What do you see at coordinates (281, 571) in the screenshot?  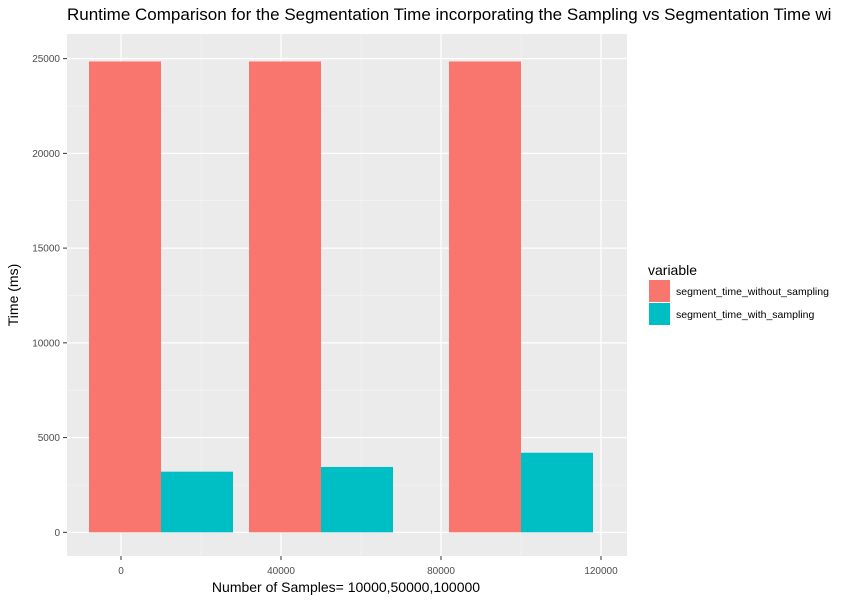 I see `x-tick-label: 40000` at bounding box center [281, 571].